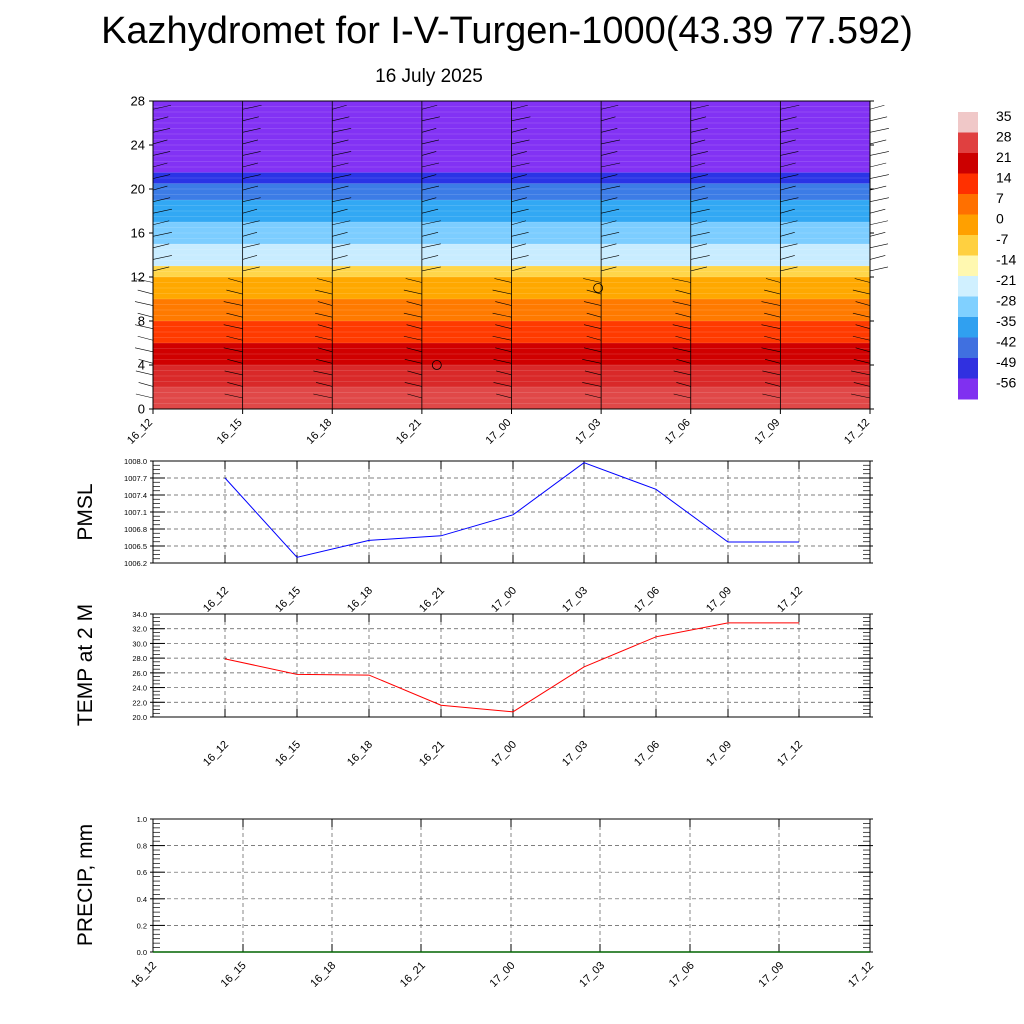 This screenshot has height=1024, width=1024. Describe the element at coordinates (499, 432) in the screenshot. I see `x-tick-label: 17_00` at that location.